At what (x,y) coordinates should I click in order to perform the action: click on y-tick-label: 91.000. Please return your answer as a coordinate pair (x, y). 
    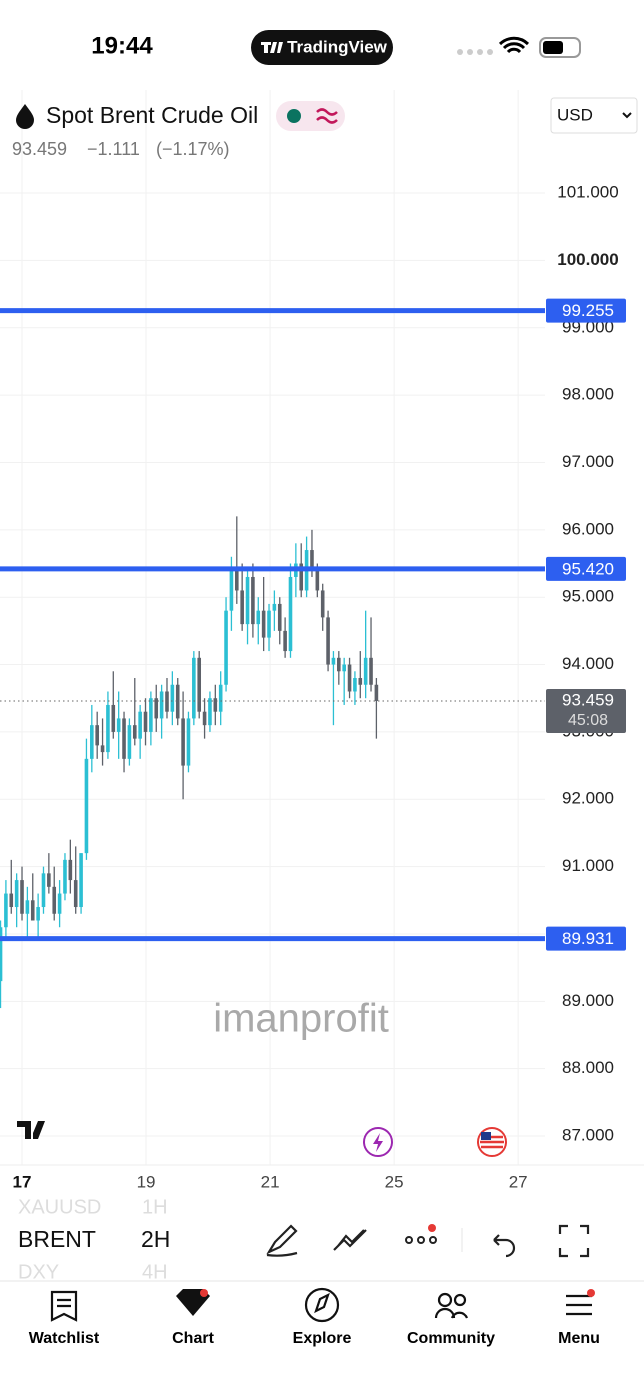
    Looking at the image, I should click on (588, 865).